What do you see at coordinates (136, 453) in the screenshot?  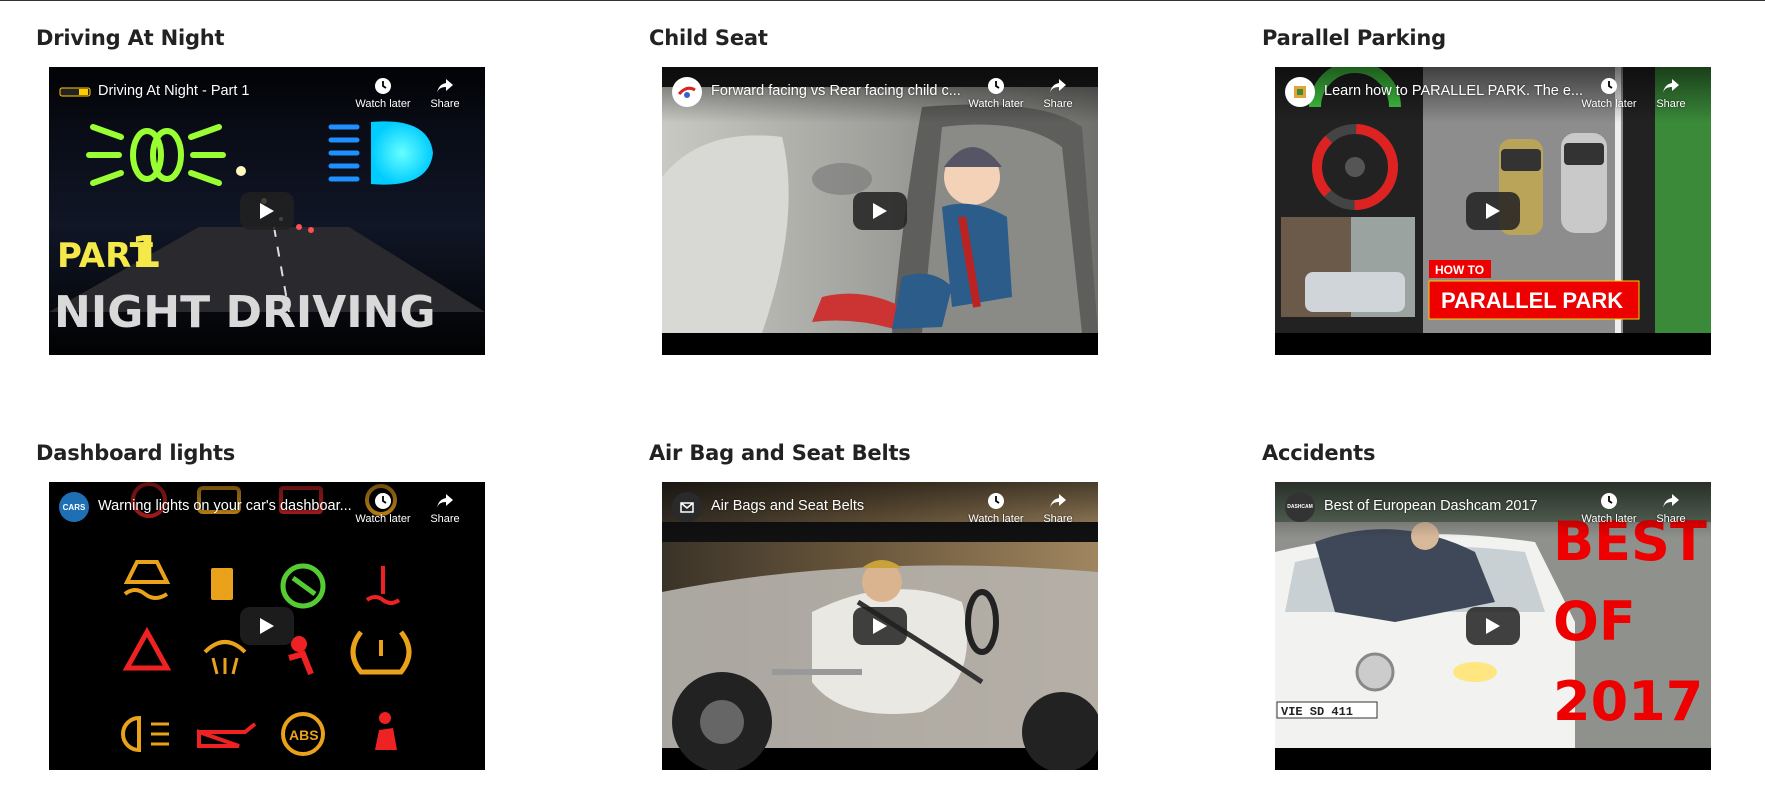 I see `section-title: Dashboard lights` at bounding box center [136, 453].